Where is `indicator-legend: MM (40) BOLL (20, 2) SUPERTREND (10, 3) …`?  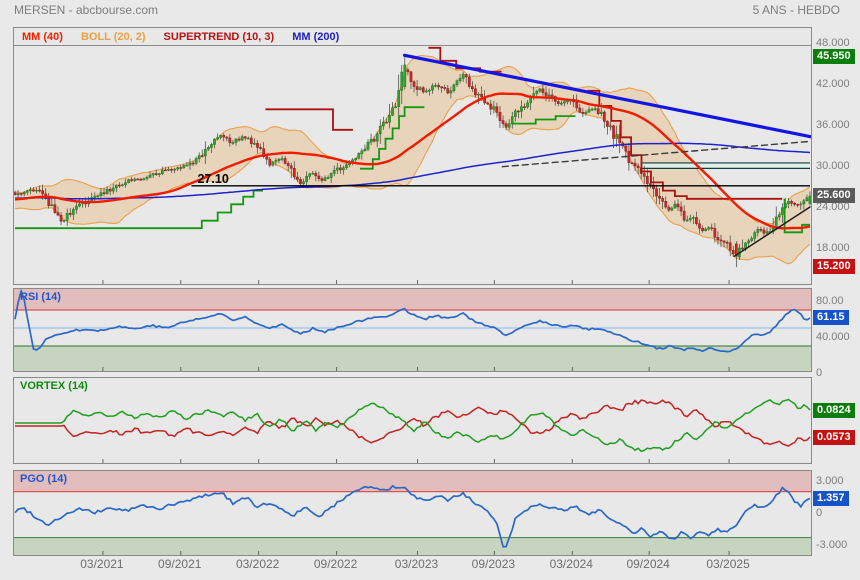
indicator-legend: MM (40) BOLL (20, 2) SUPERTREND (10, 3) … is located at coordinates (412, 37).